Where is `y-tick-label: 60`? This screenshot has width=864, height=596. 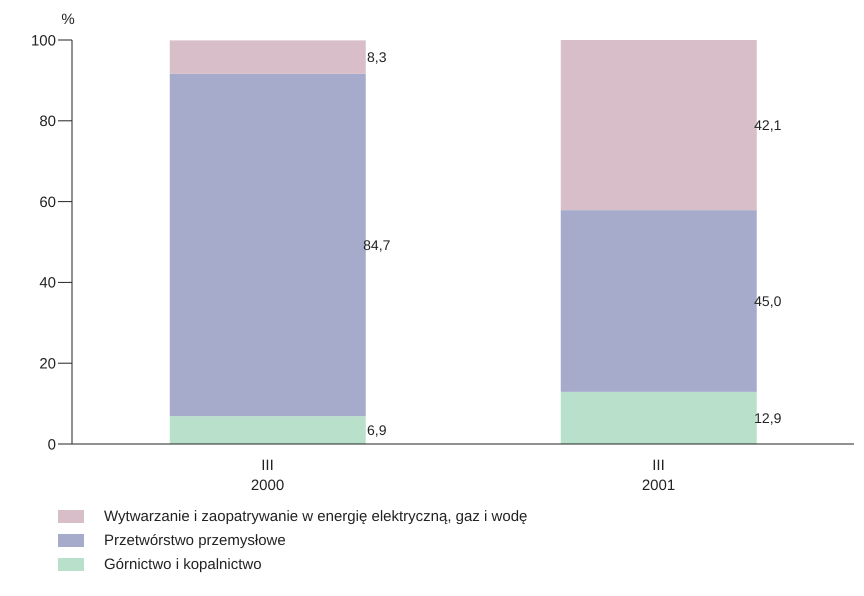 y-tick-label: 60 is located at coordinates (47, 202).